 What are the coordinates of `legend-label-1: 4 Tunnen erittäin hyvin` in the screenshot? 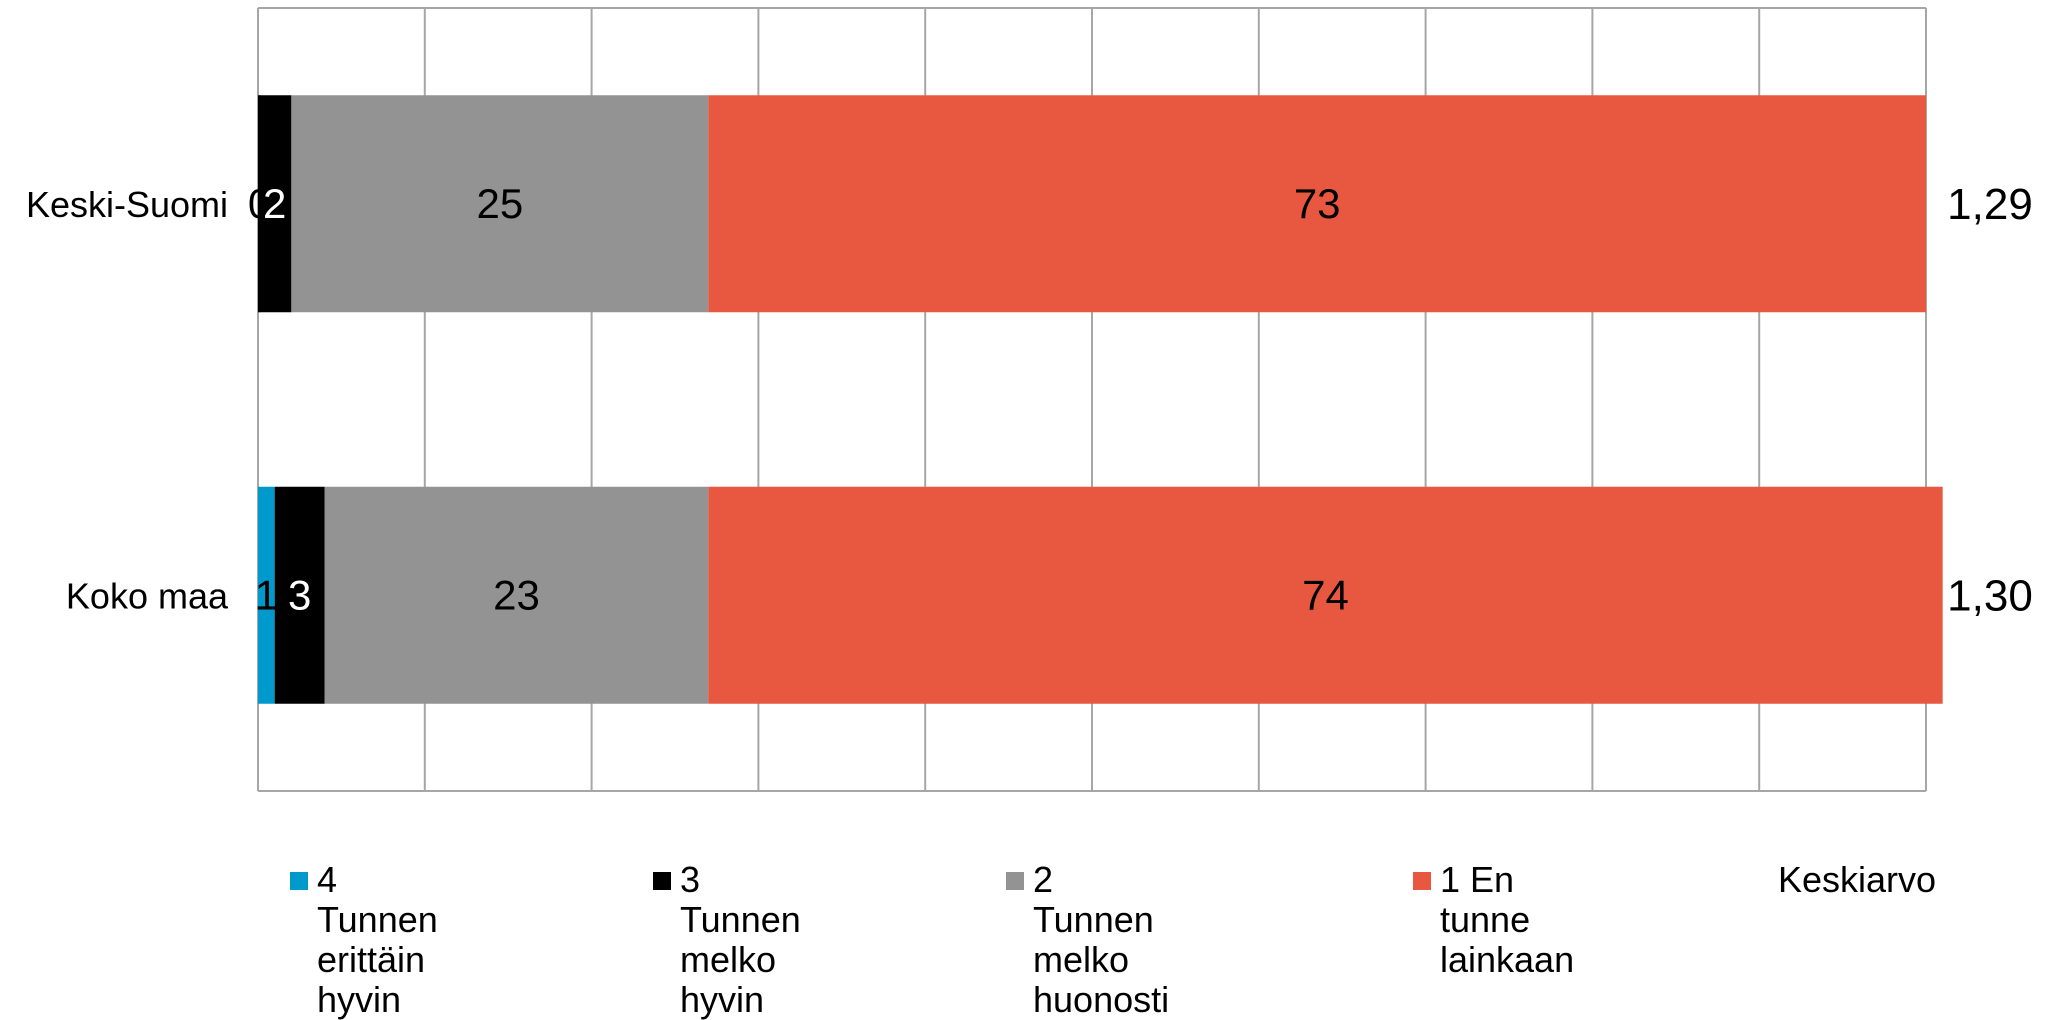 It's located at (377, 939).